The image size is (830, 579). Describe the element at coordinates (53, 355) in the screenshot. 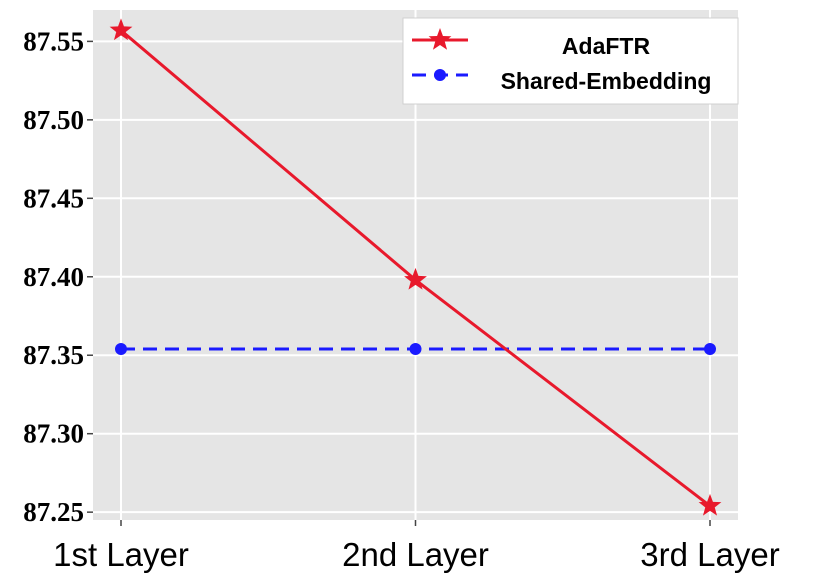

I see `y-tick-label: 87.35` at that location.